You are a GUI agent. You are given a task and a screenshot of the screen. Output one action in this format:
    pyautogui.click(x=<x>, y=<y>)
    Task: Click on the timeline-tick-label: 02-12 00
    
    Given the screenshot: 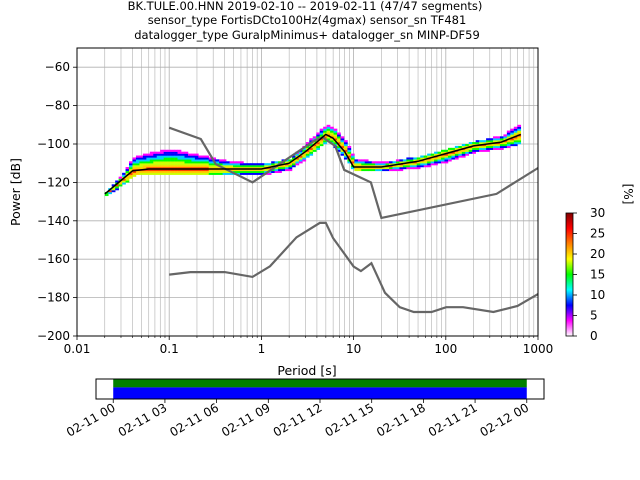 What is the action you would take?
    pyautogui.click(x=505, y=419)
    